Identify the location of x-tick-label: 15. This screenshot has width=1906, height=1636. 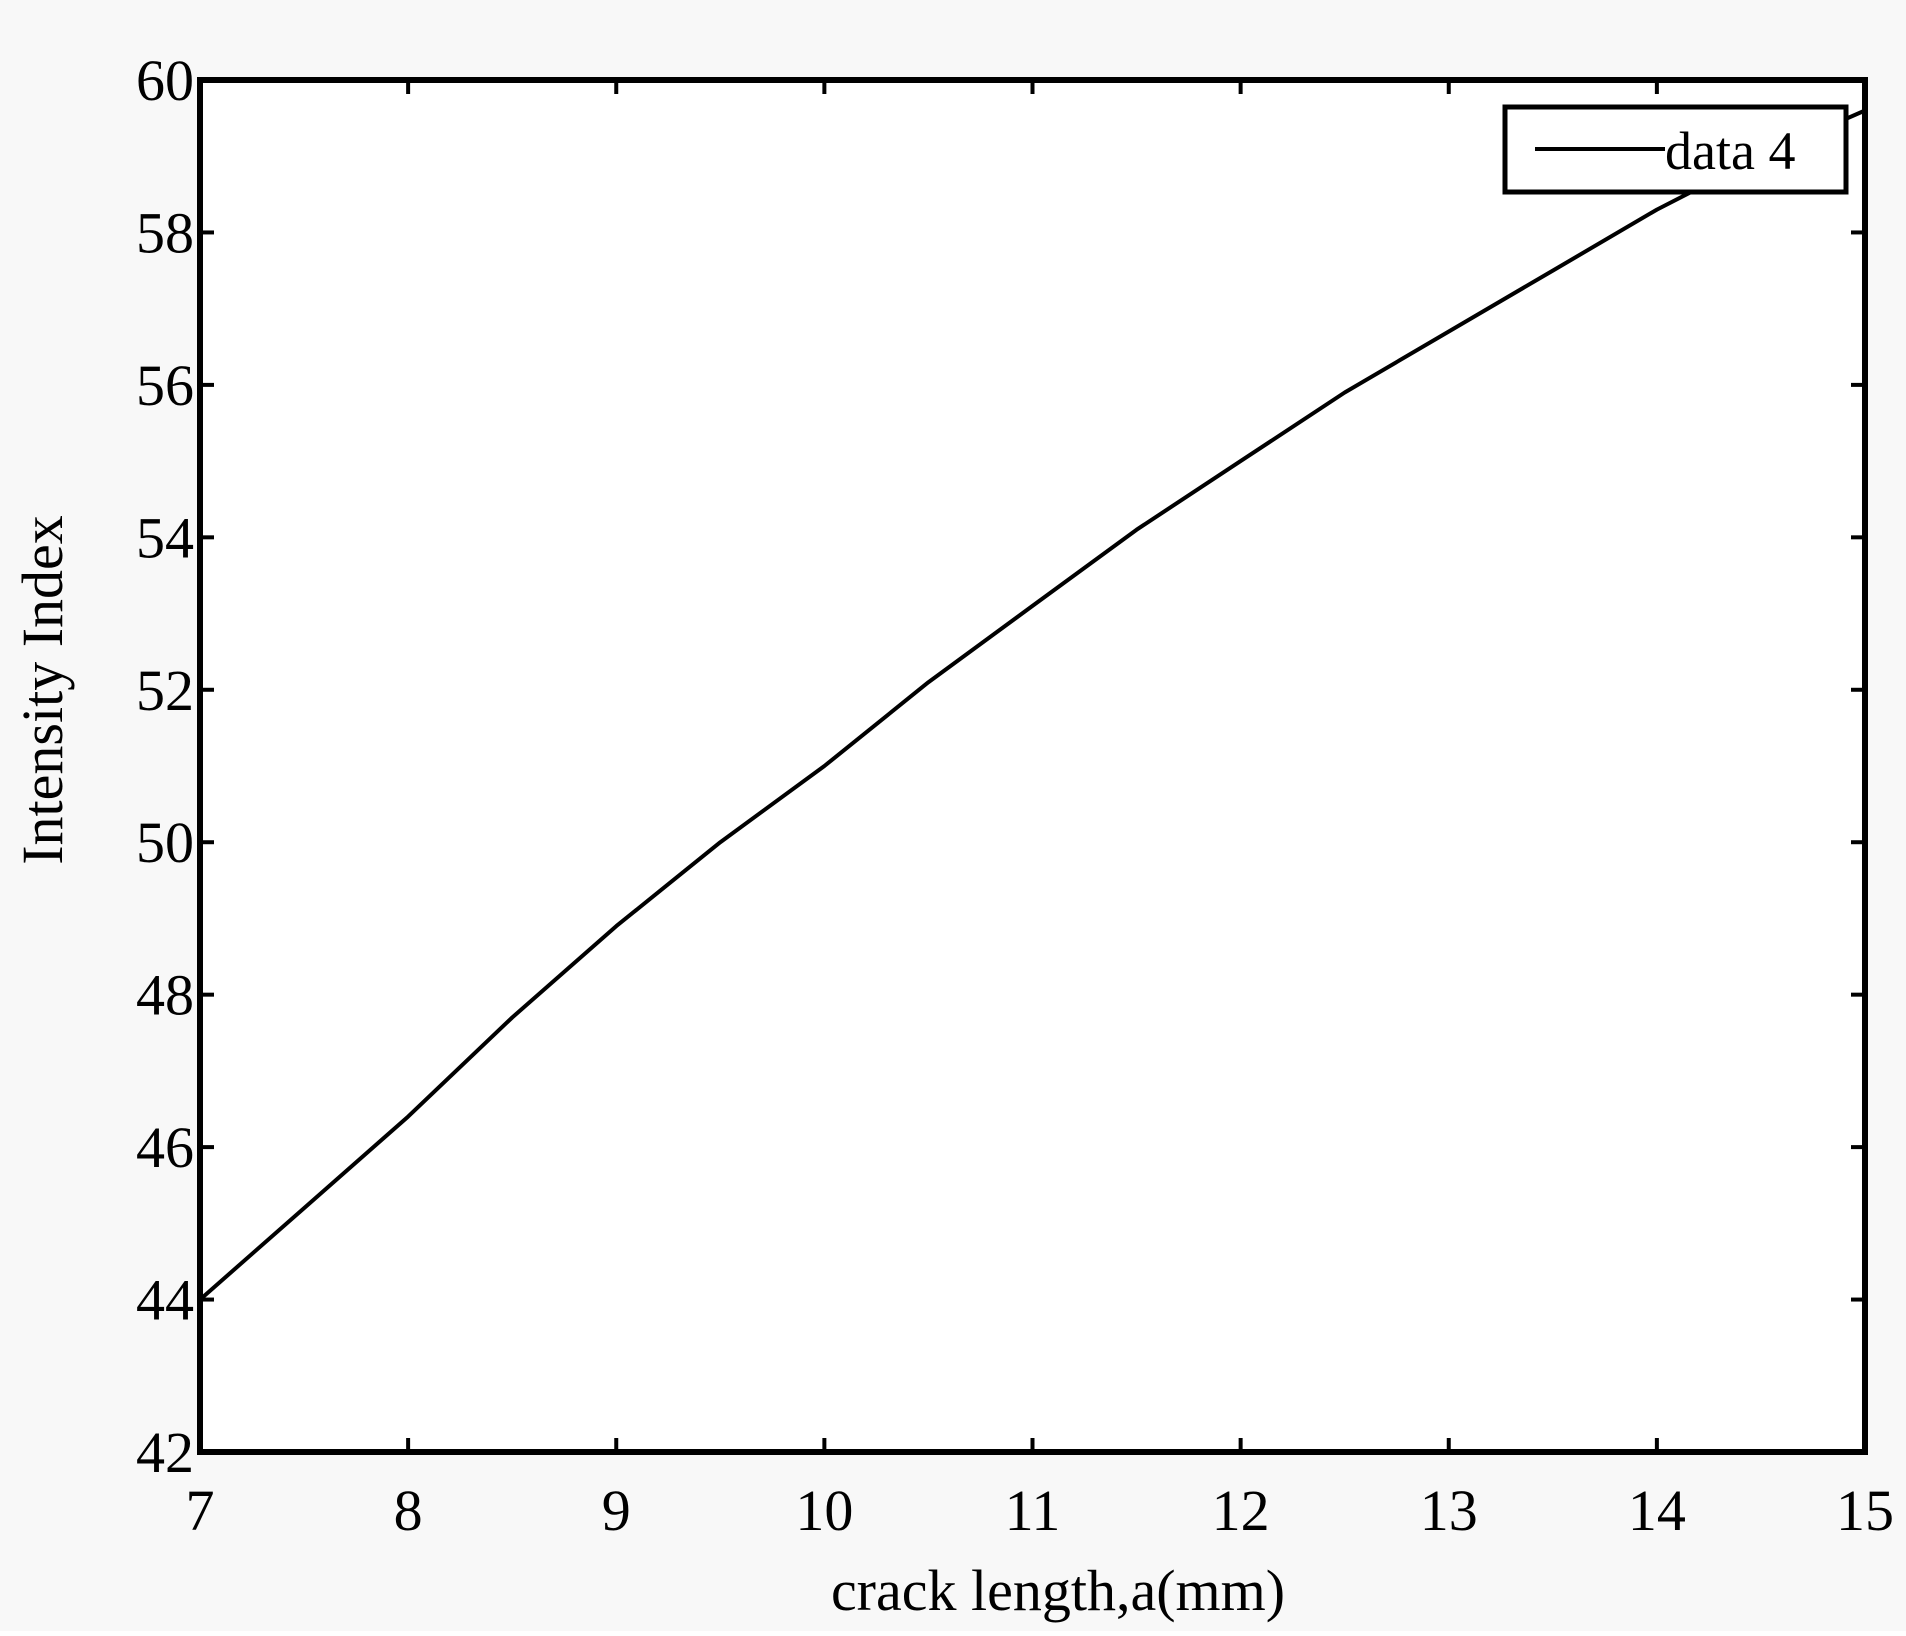
(1865, 1510).